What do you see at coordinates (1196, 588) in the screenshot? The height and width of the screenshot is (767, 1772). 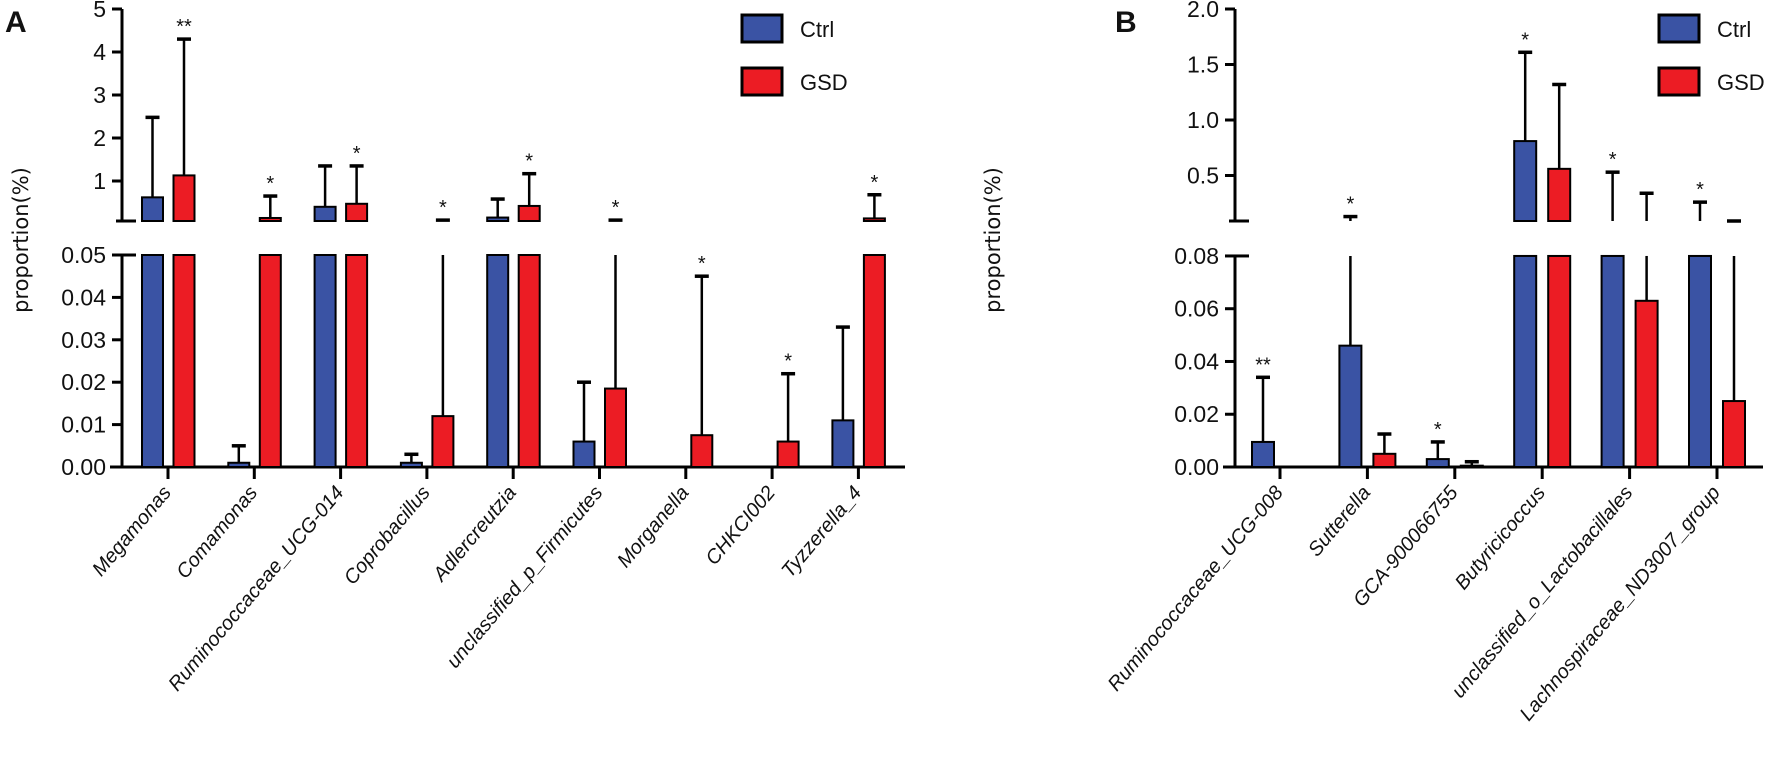 I see `x-tick-label: Ruminococcaceae_UCG-008` at bounding box center [1196, 588].